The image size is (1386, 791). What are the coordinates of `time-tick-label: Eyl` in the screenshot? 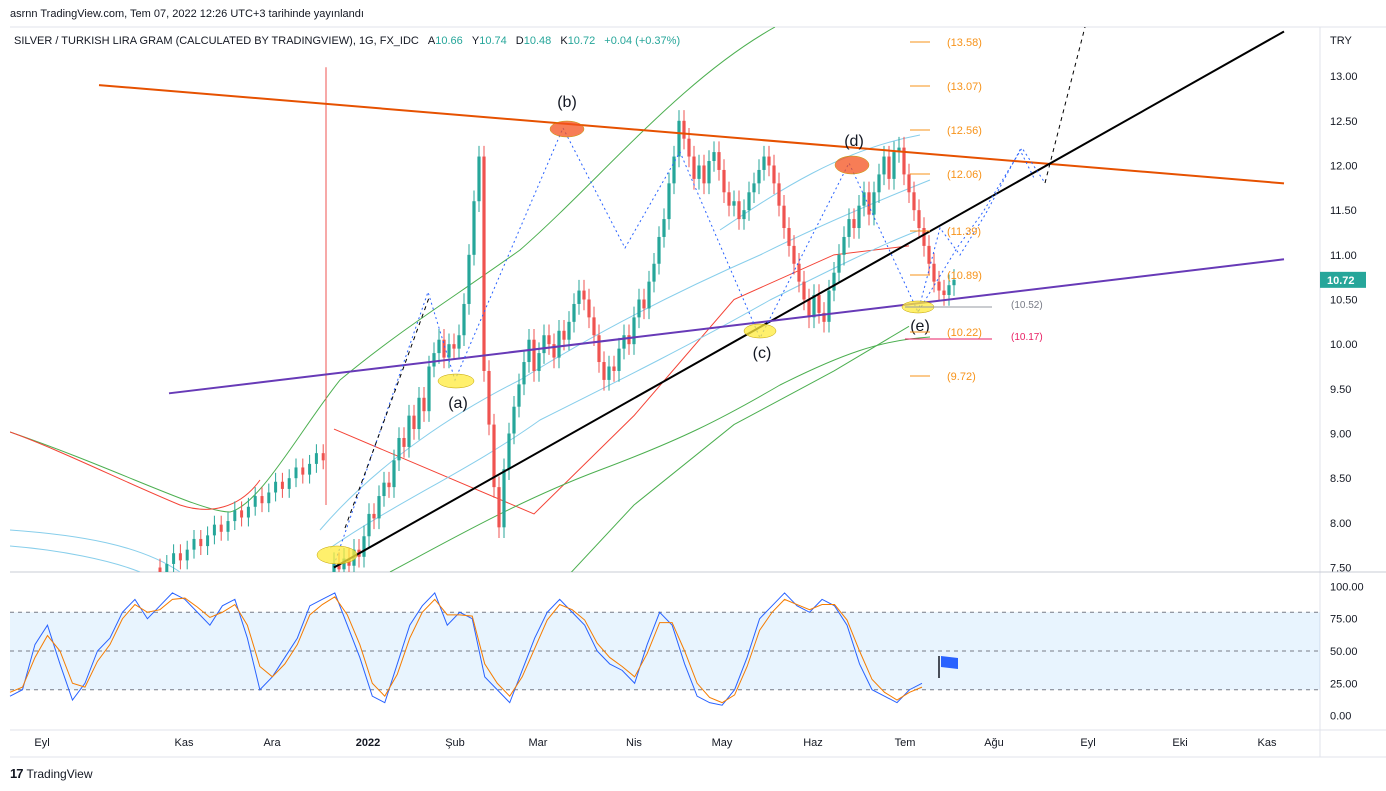 It's located at (41, 743).